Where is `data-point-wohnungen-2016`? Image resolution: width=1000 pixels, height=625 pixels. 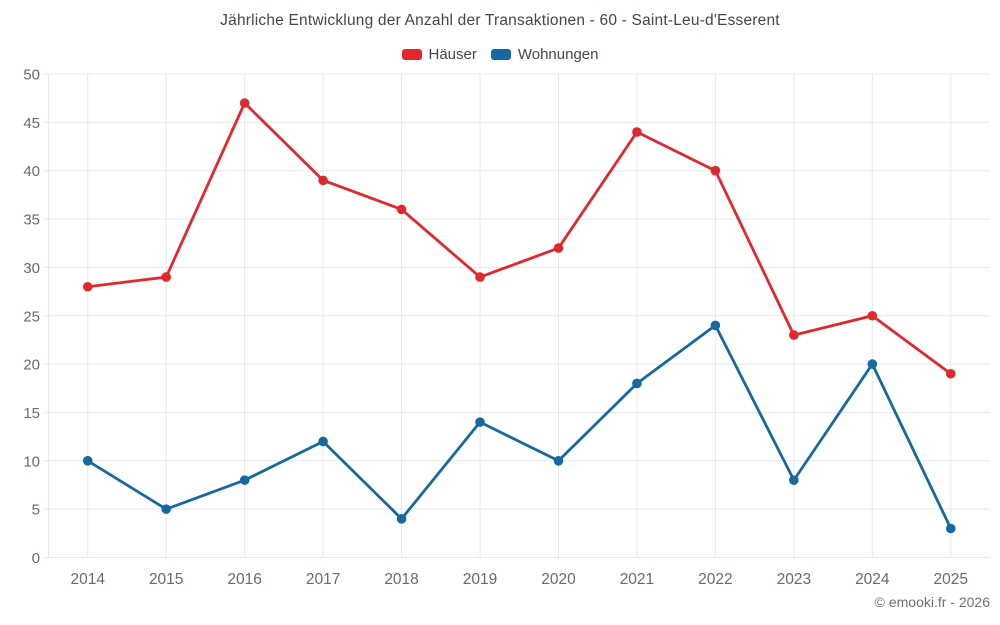
data-point-wohnungen-2016 is located at coordinates (244, 480).